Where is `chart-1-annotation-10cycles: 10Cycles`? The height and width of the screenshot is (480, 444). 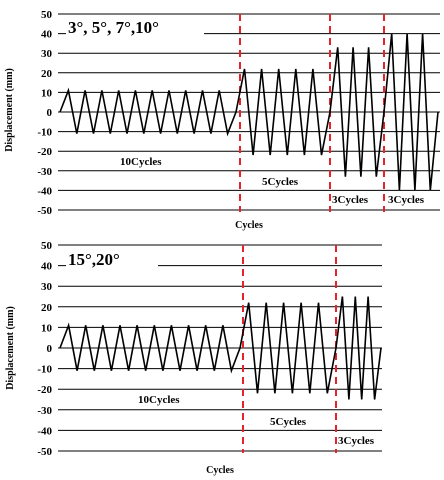
chart-1-annotation-10cycles: 10Cycles is located at coordinates (141, 162).